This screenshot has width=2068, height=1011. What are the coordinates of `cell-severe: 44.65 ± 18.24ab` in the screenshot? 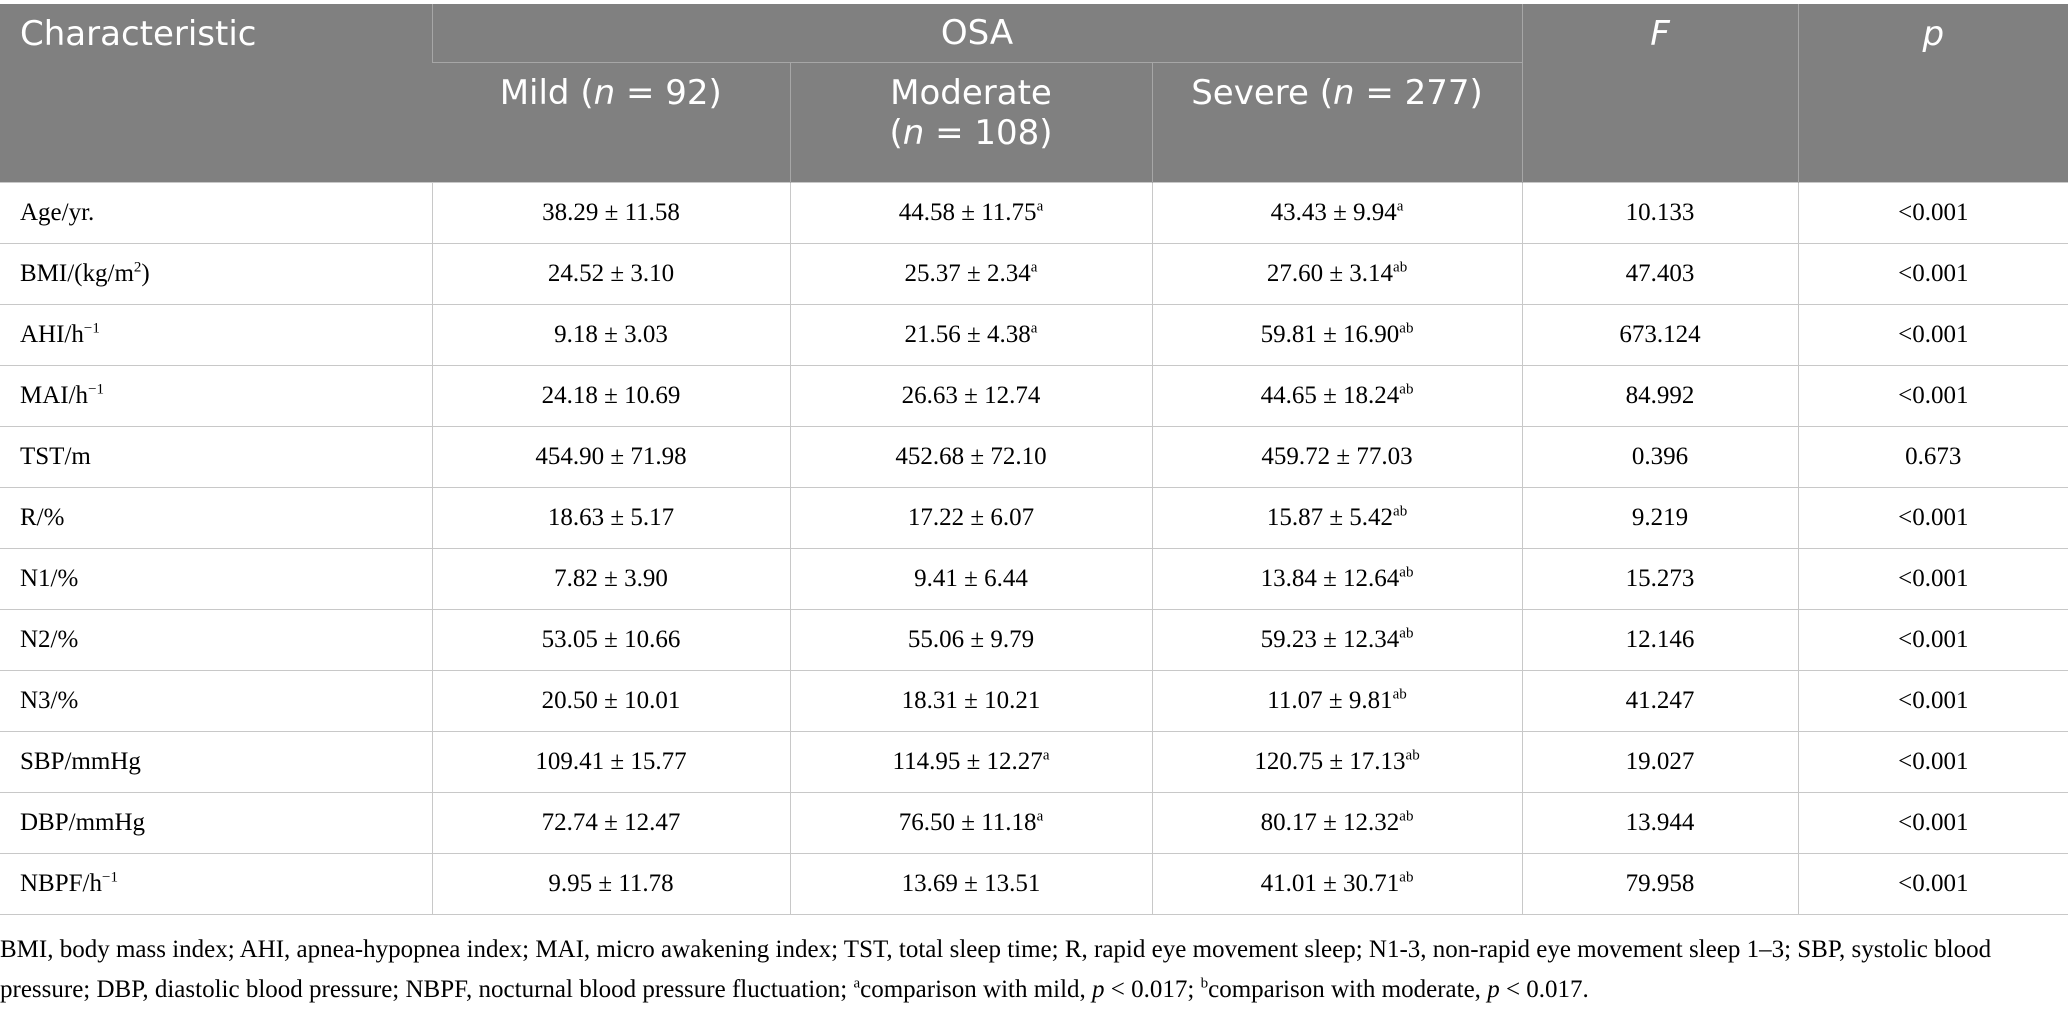 It's located at (1337, 395).